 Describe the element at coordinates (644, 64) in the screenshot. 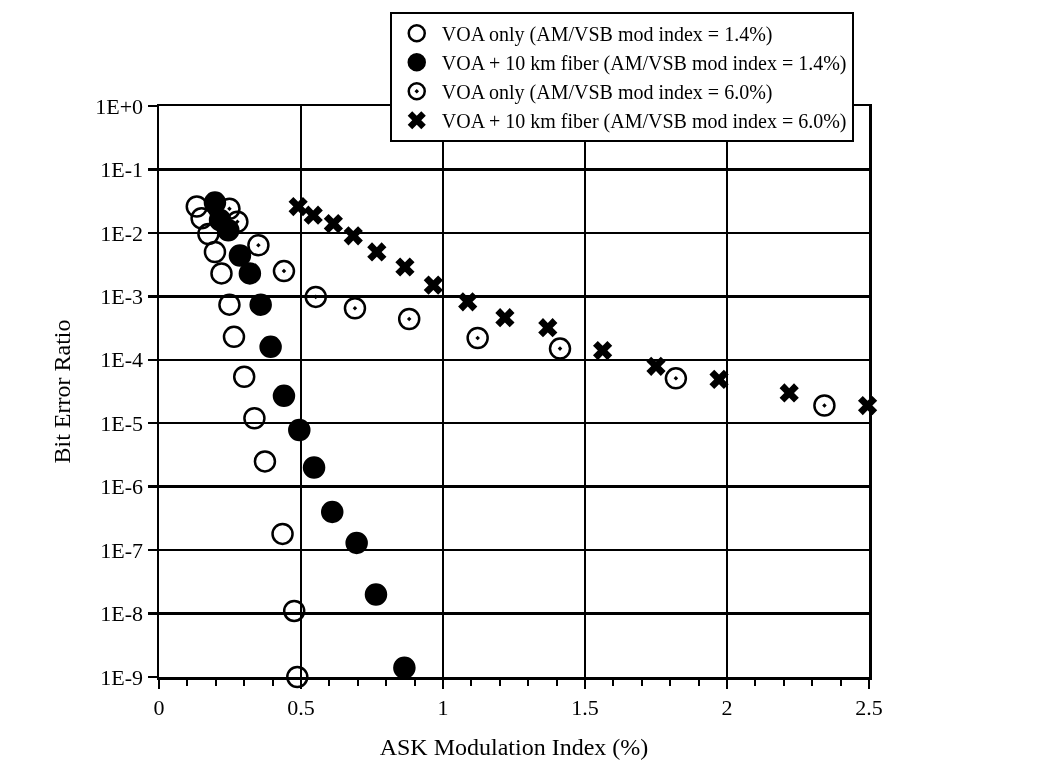

I see `legend-label: VOA + 10 km fiber (AM/VSB mod index = 1.4%)` at that location.